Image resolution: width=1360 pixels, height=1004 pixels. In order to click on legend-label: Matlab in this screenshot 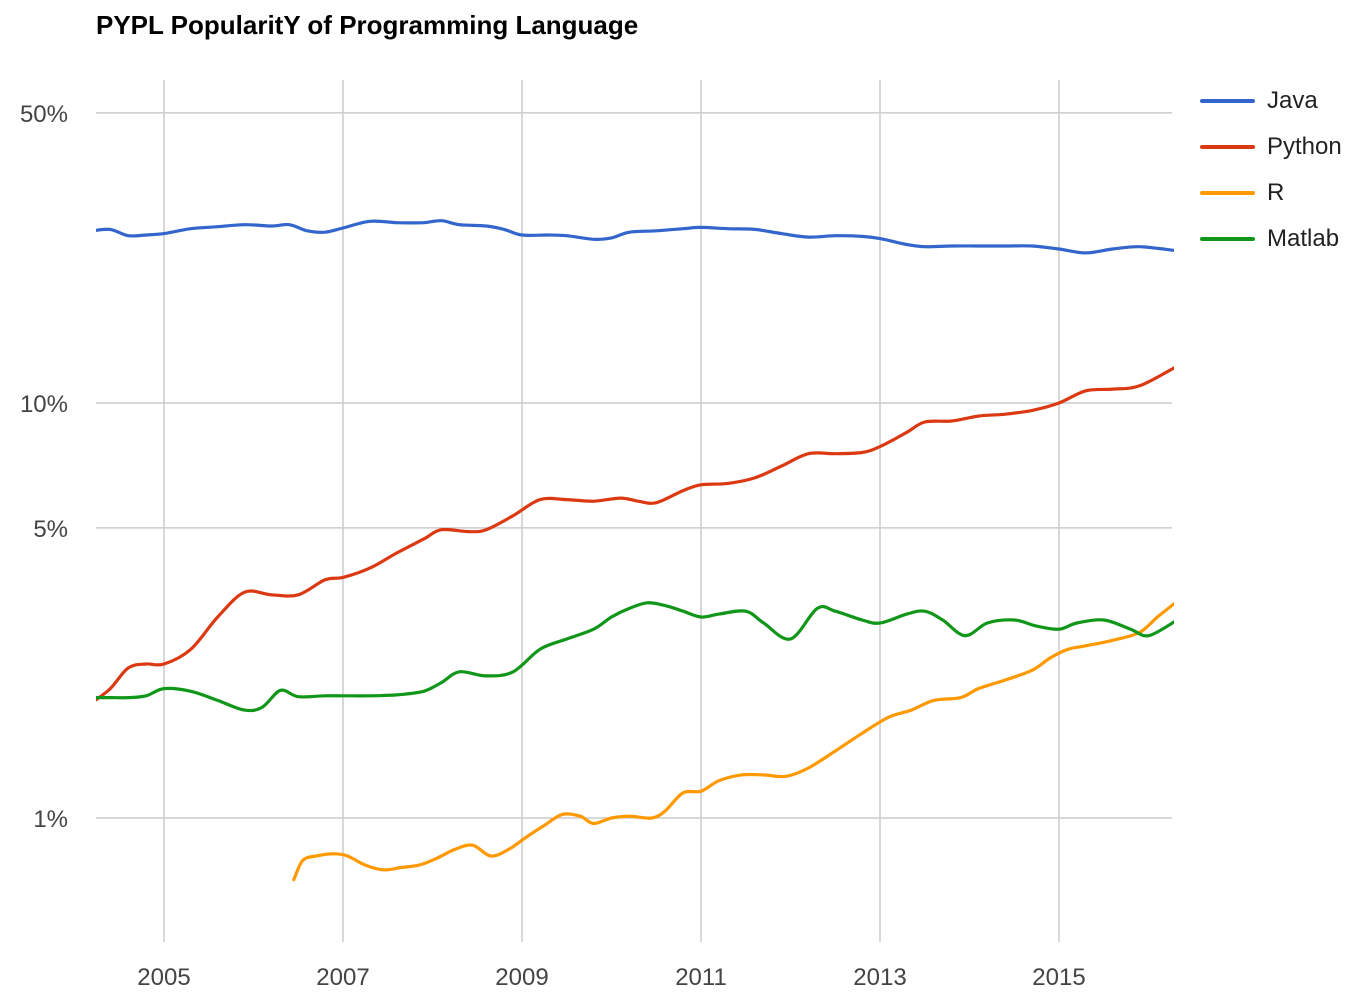, I will do `click(1303, 238)`.